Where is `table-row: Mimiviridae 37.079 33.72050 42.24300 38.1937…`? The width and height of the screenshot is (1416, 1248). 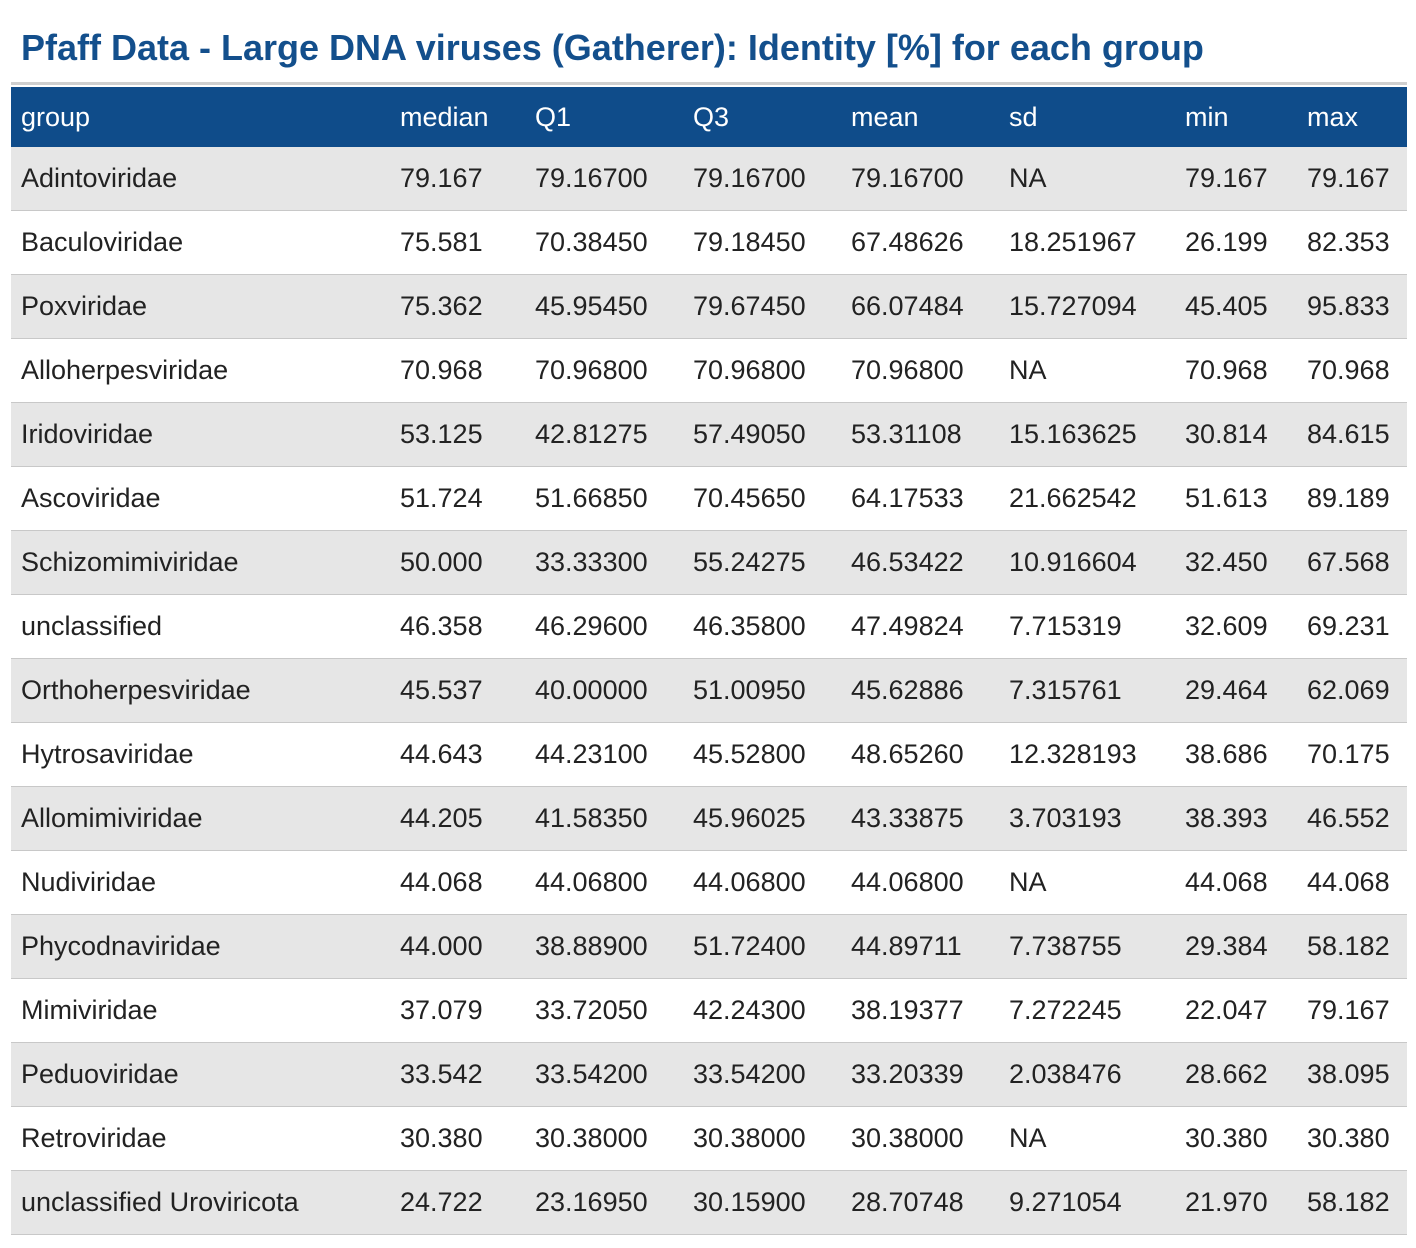 table-row: Mimiviridae 37.079 33.72050 42.24300 38.1937… is located at coordinates (709, 1010).